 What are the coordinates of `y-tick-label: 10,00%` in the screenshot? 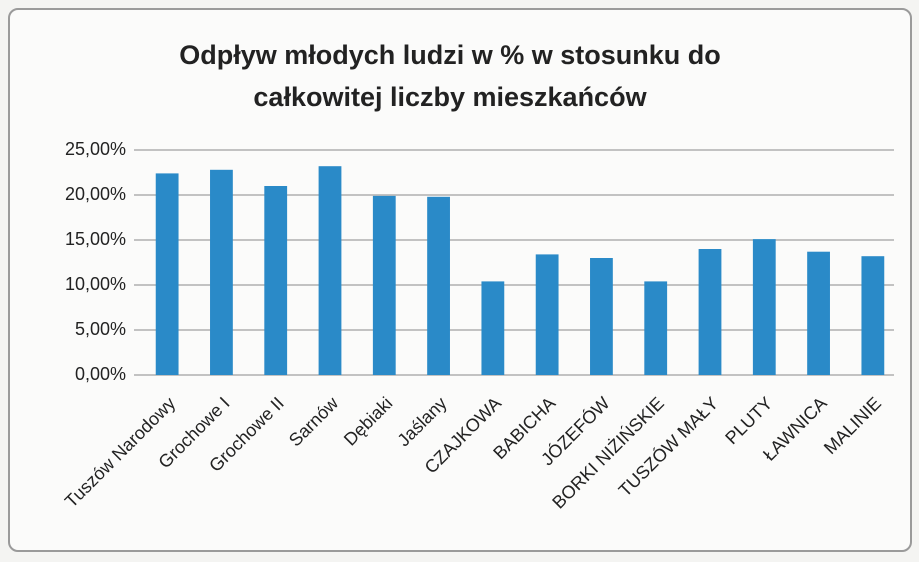 It's located at (95, 284).